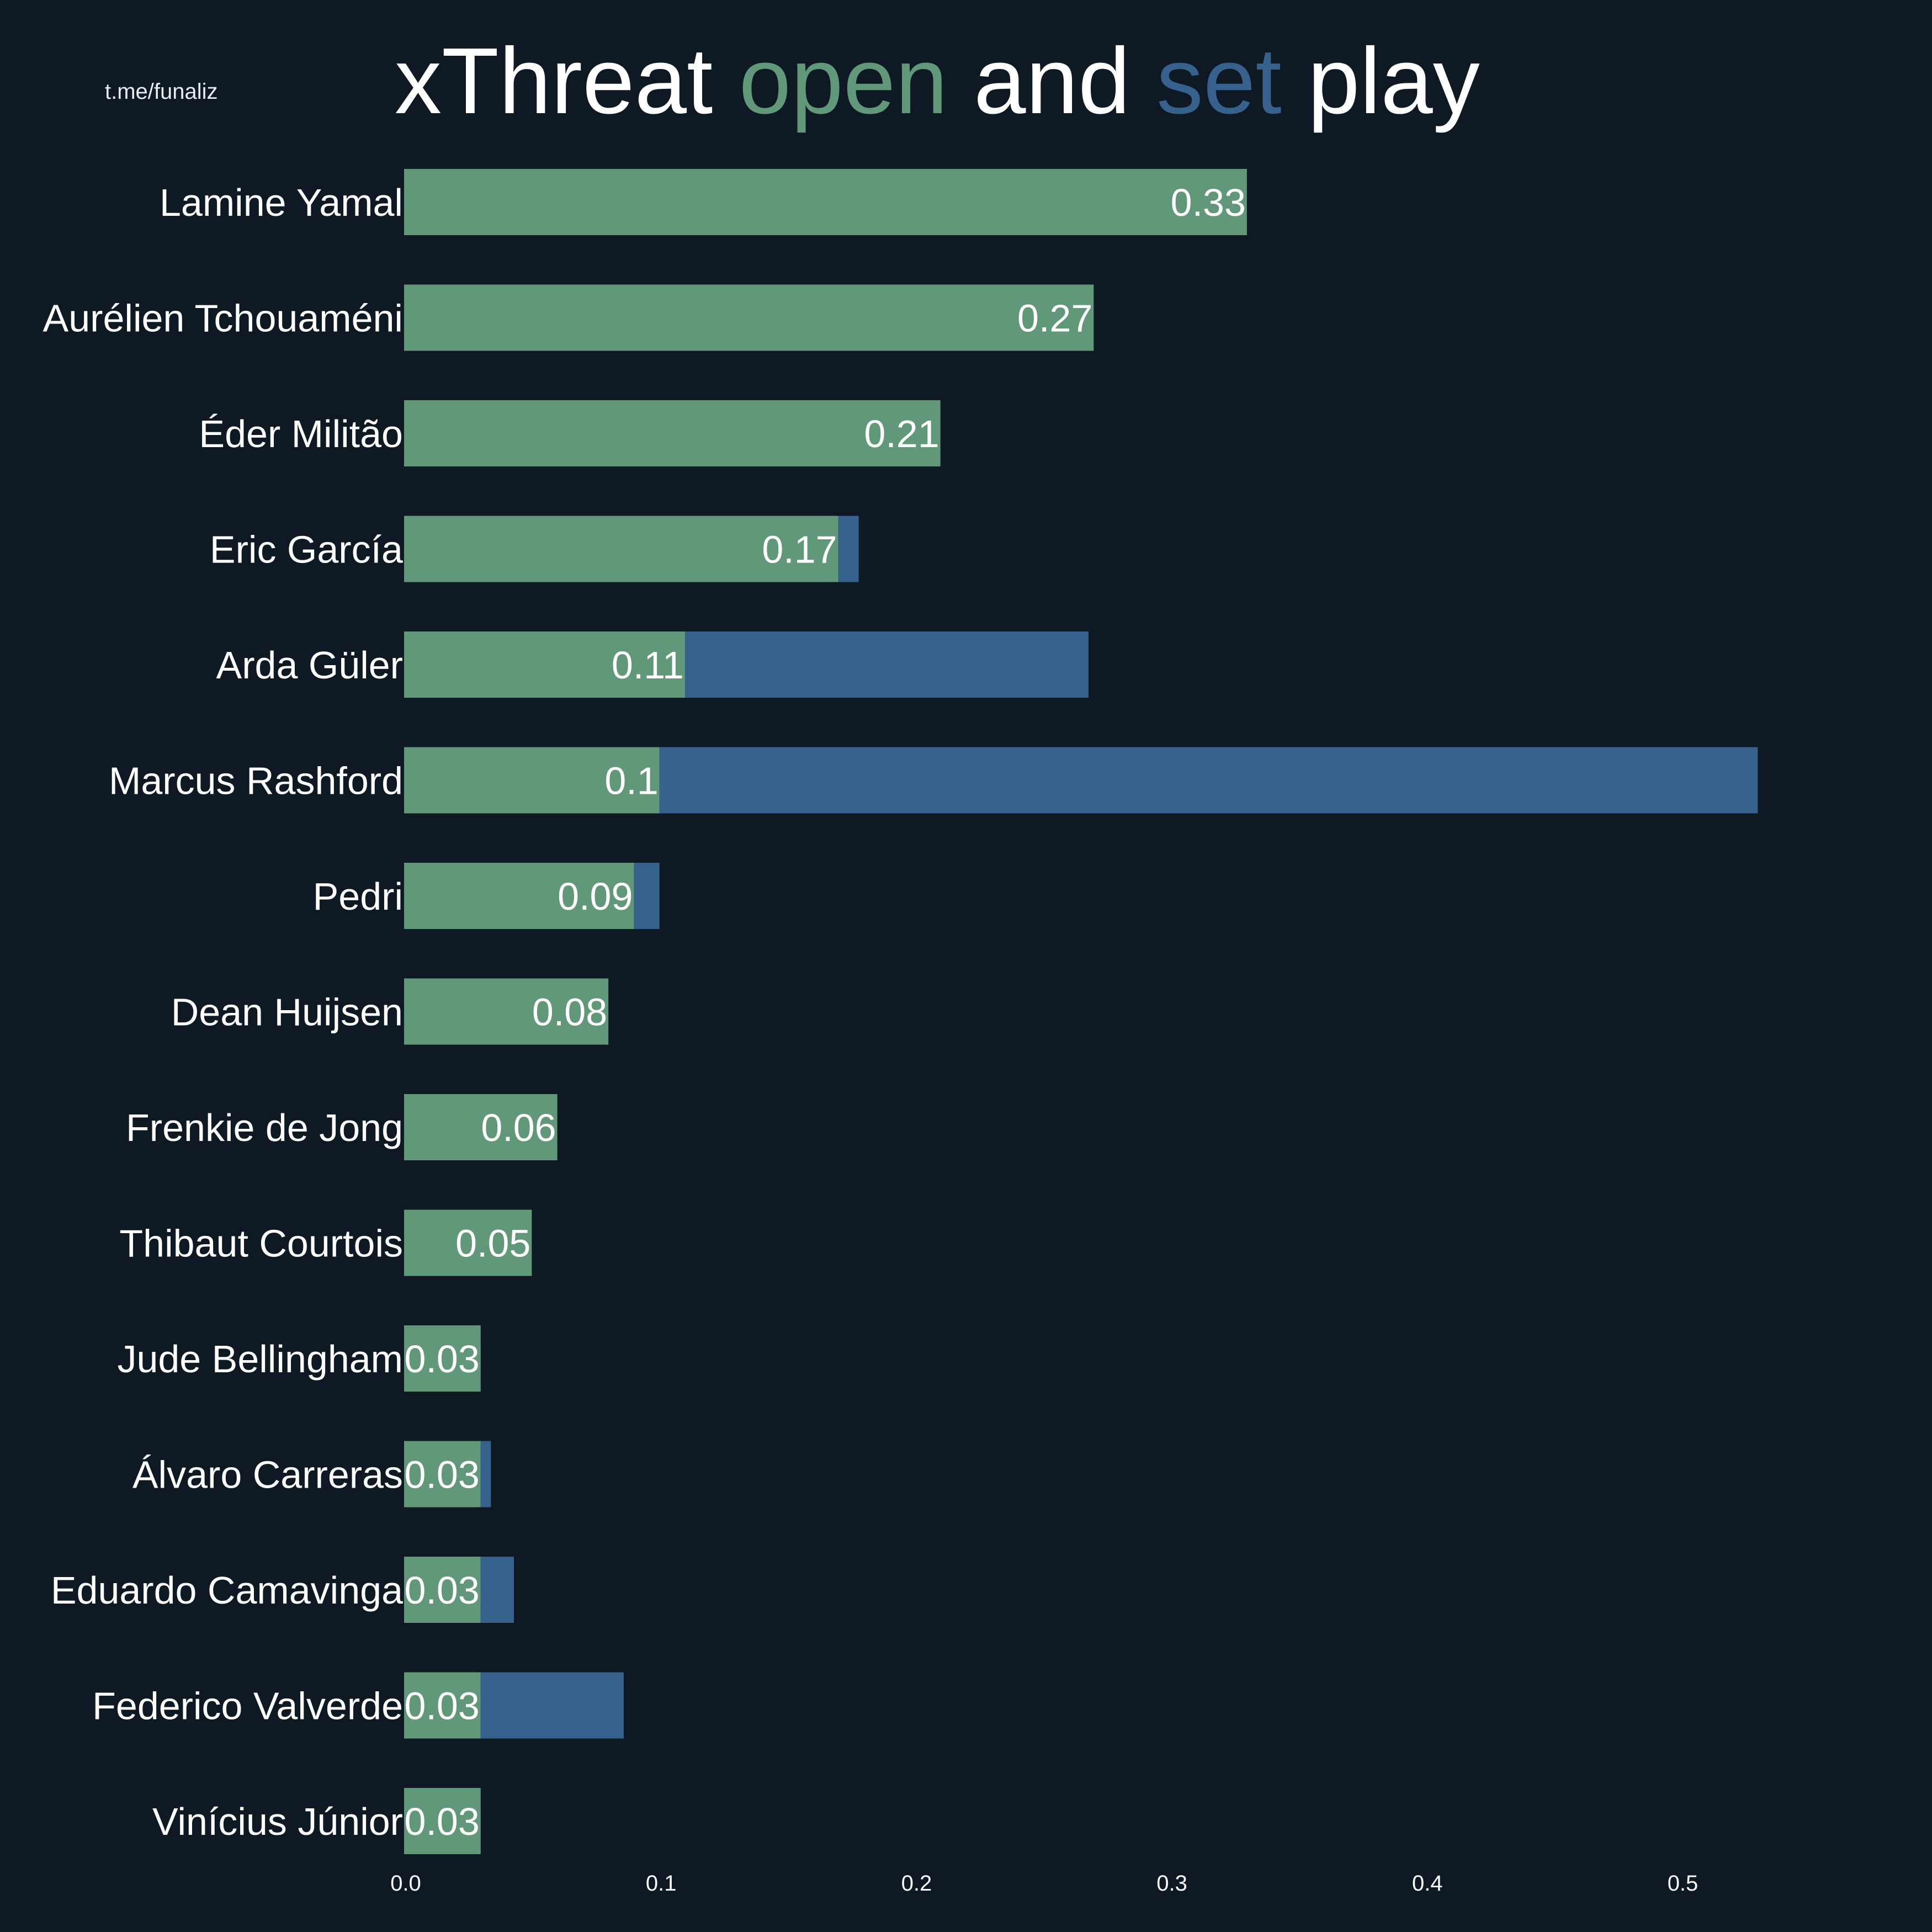 This screenshot has width=1932, height=1932. What do you see at coordinates (260, 1359) in the screenshot?
I see `category-label: Jude Bellingham` at bounding box center [260, 1359].